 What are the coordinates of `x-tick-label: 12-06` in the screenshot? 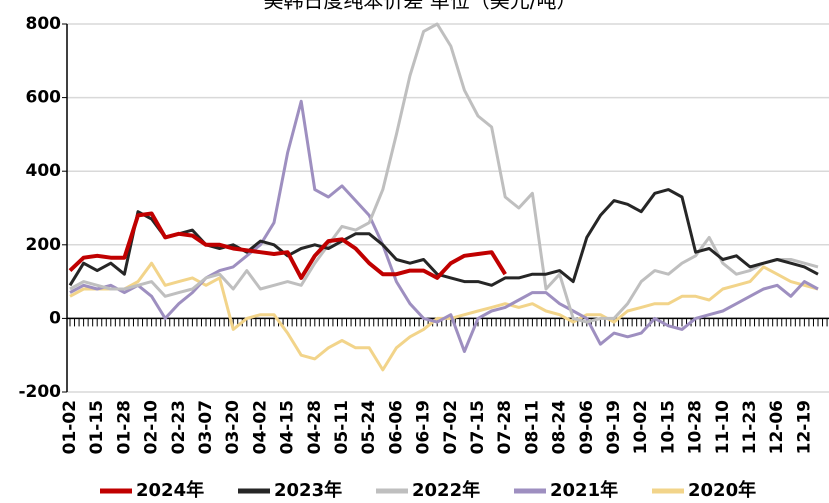 It's located at (777, 427).